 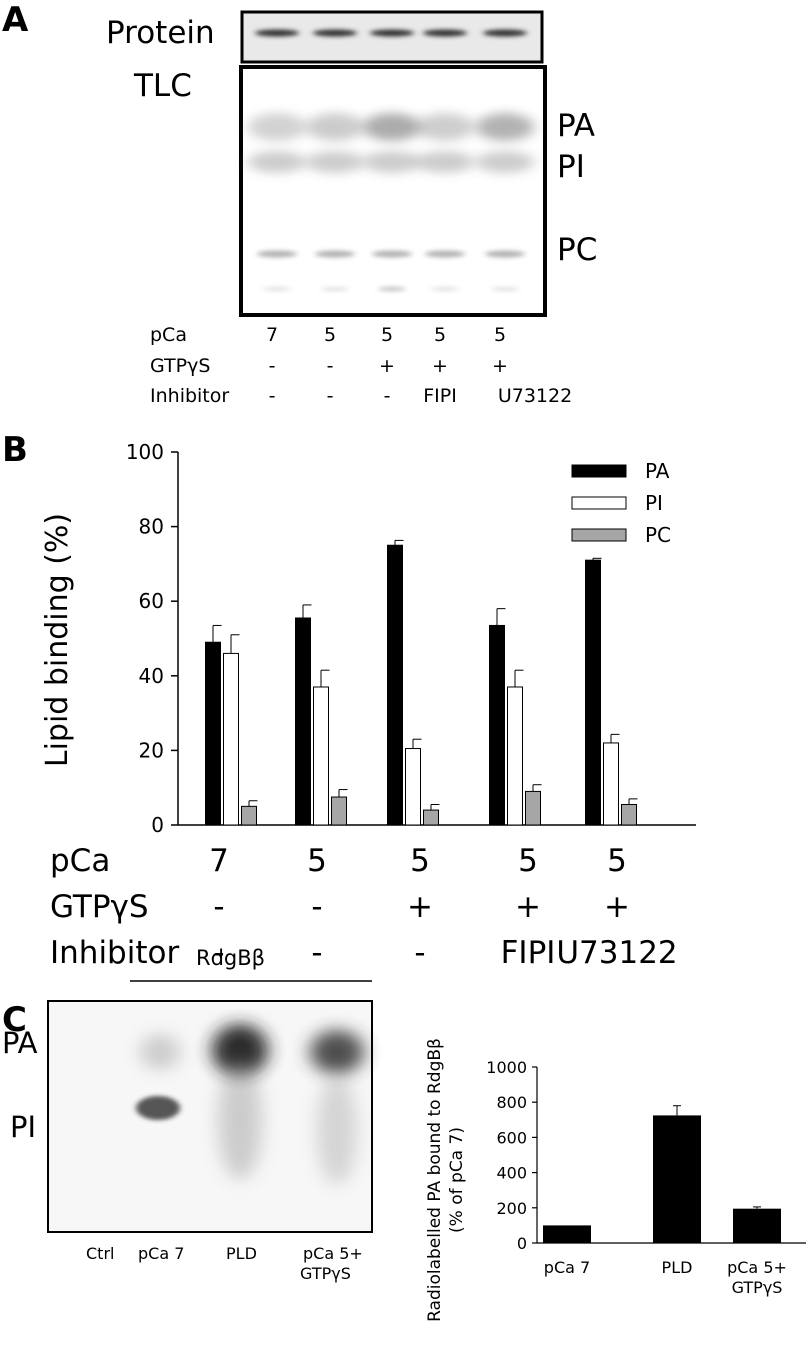 I want to click on c-y-axis-label-line2: (% of pCa 7), so click(x=457, y=1180).